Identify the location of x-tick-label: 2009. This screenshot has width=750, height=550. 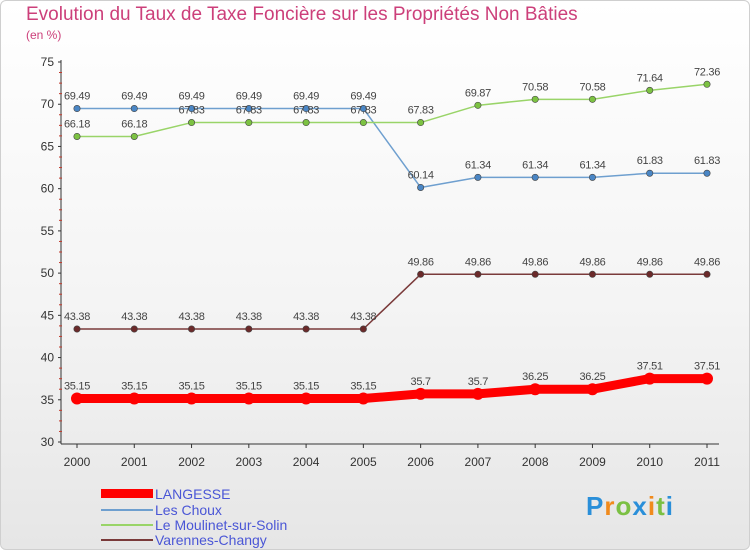
(592, 462).